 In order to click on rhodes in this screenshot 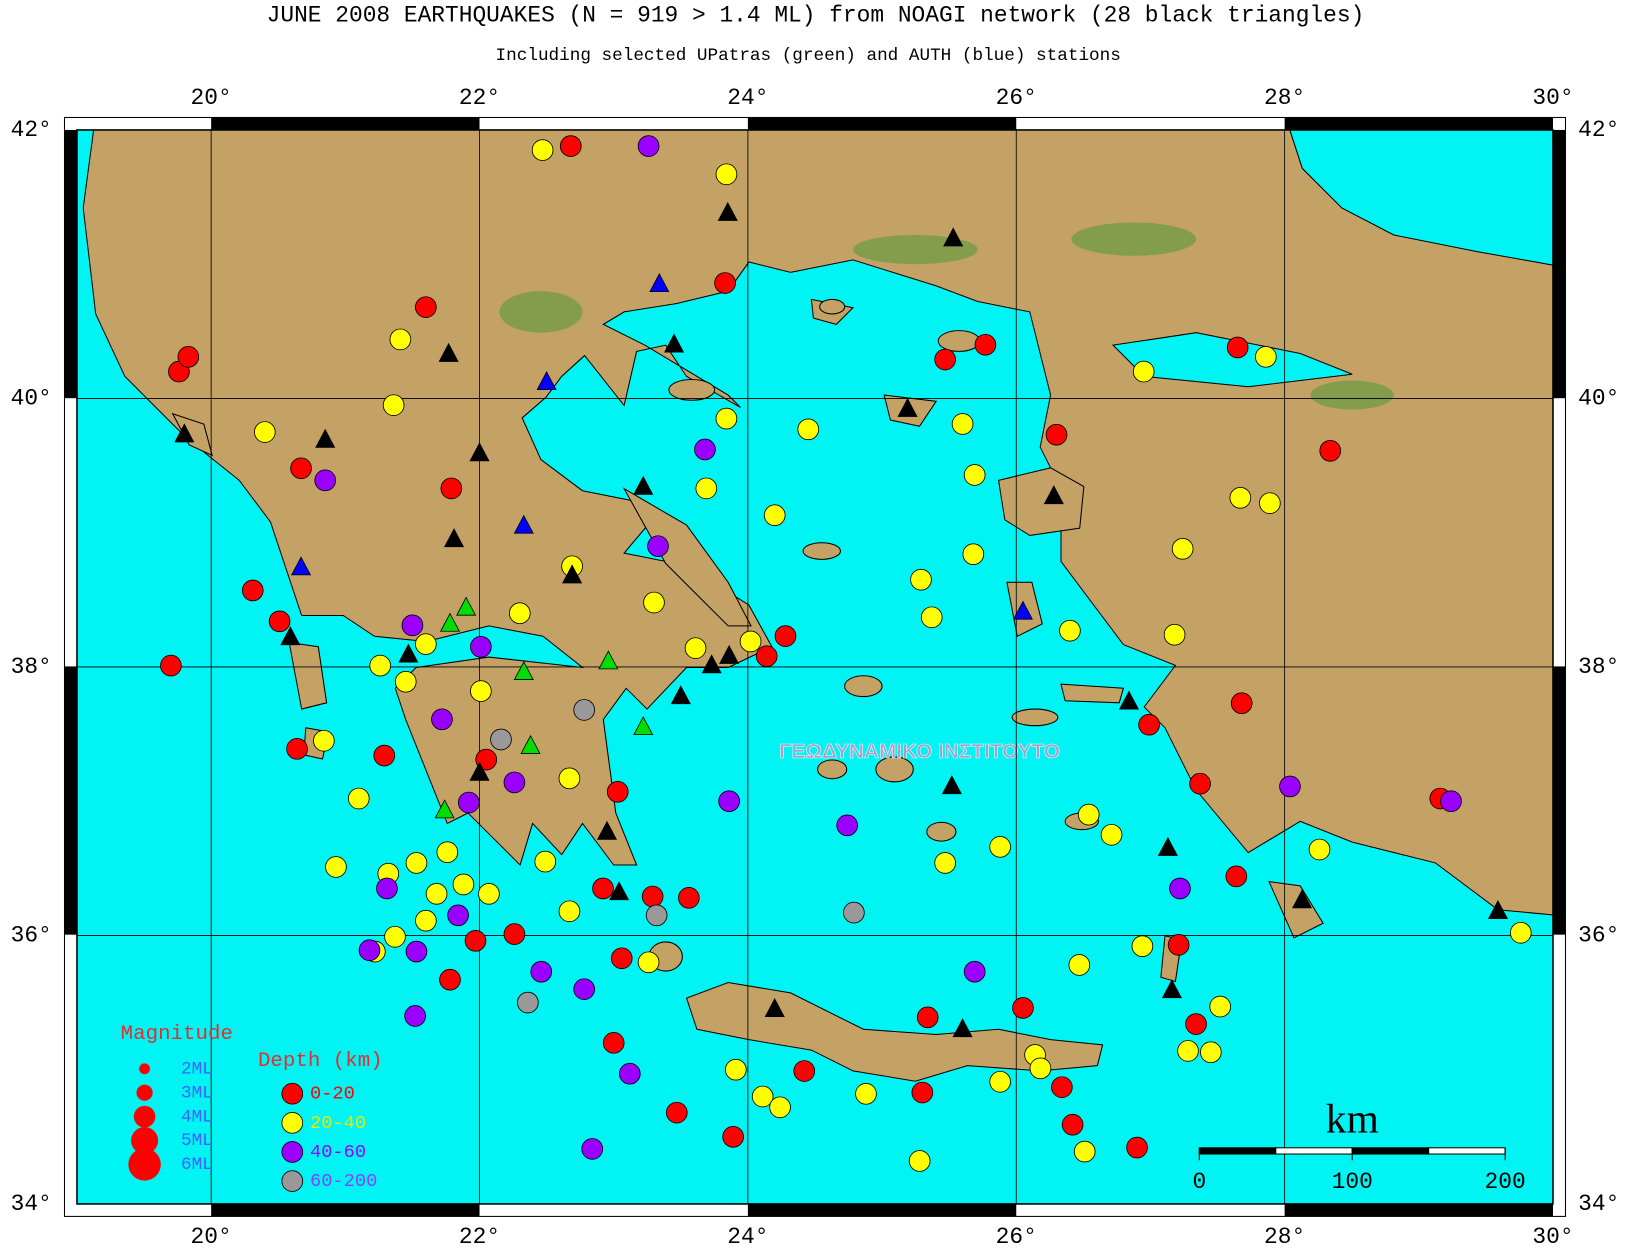, I will do `click(1296, 910)`.